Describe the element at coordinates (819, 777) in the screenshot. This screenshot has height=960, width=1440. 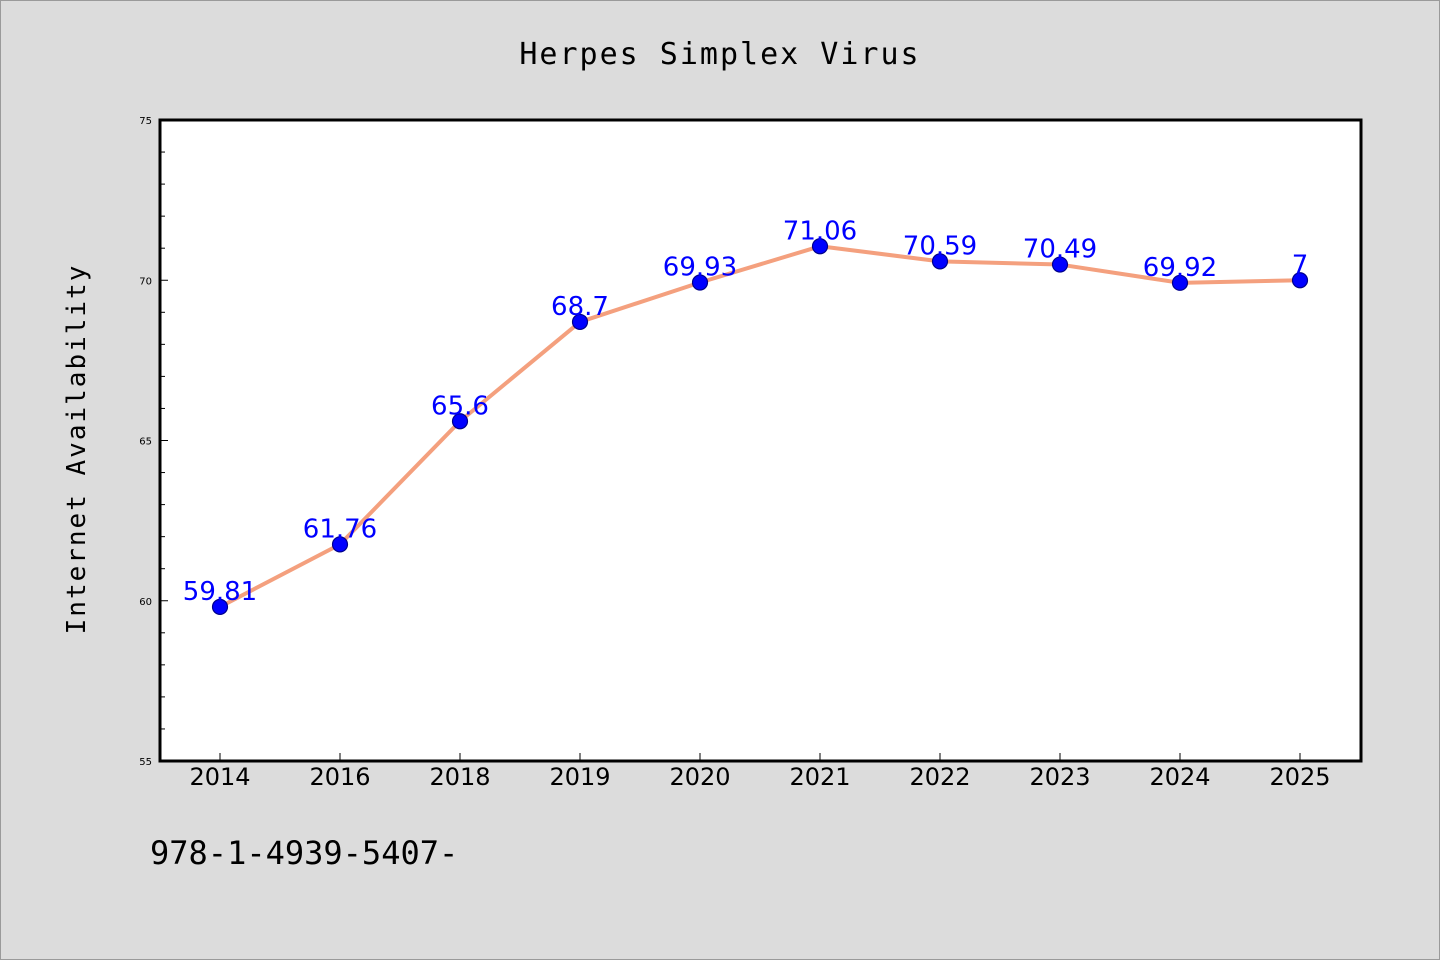
I see `x-tick-label: 2021` at that location.